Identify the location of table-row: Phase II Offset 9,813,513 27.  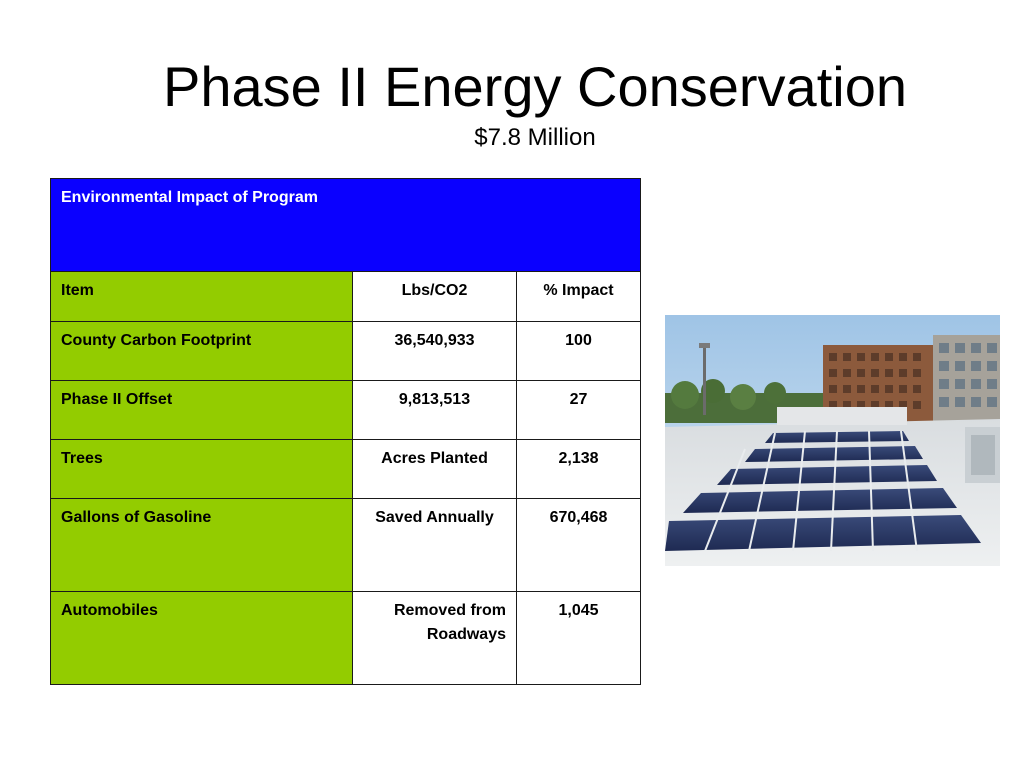
(346, 410).